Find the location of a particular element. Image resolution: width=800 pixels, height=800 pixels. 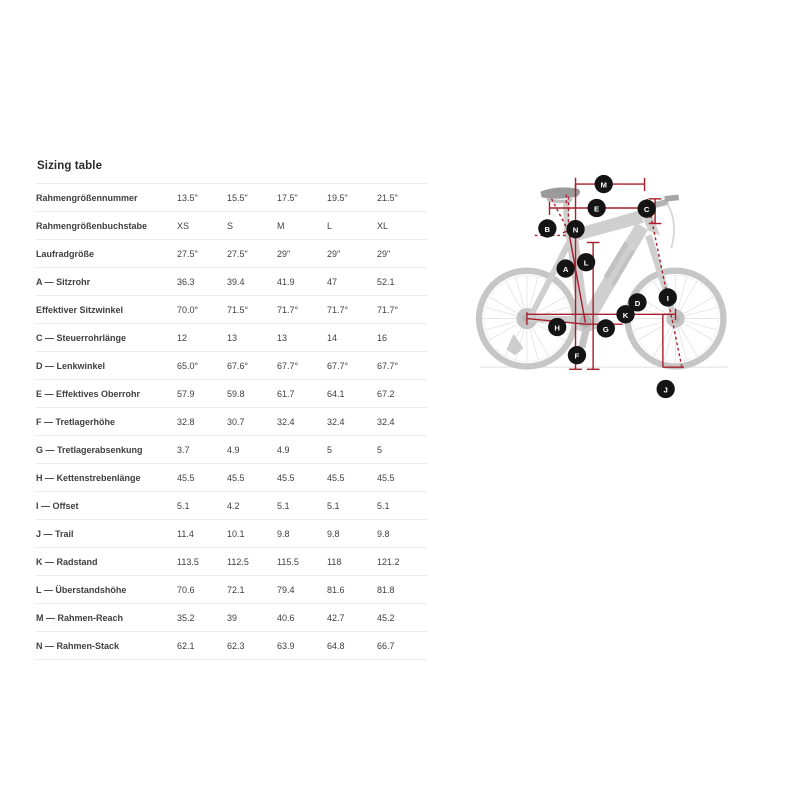

table-row: C — Steuerrohrlänge 12 13 13 14 16 is located at coordinates (231, 337).